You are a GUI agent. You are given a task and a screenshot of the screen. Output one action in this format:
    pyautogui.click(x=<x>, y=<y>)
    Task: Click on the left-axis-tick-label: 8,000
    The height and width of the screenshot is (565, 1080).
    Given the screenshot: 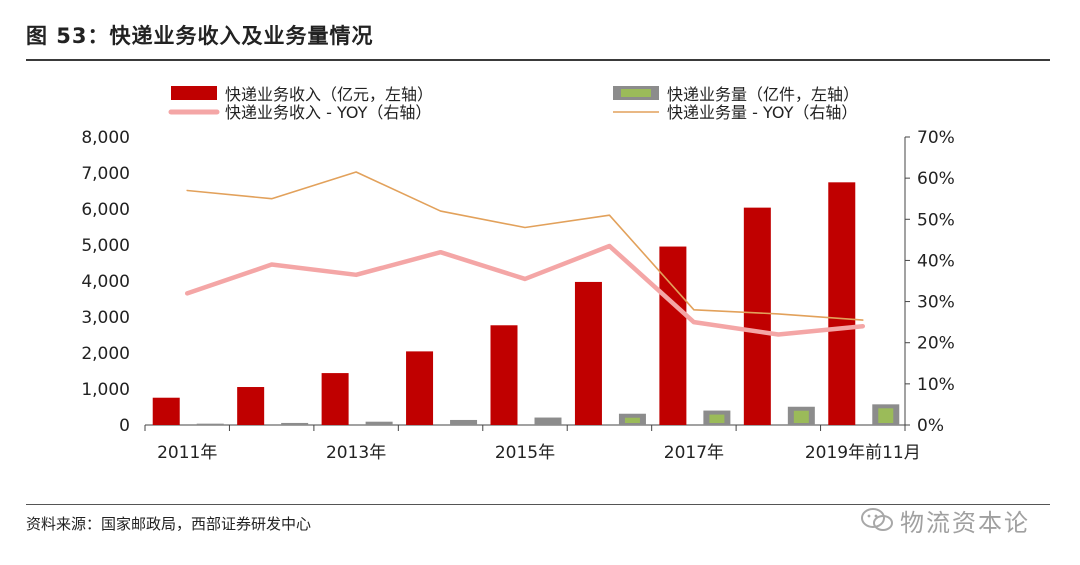 What is the action you would take?
    pyautogui.click(x=105, y=138)
    